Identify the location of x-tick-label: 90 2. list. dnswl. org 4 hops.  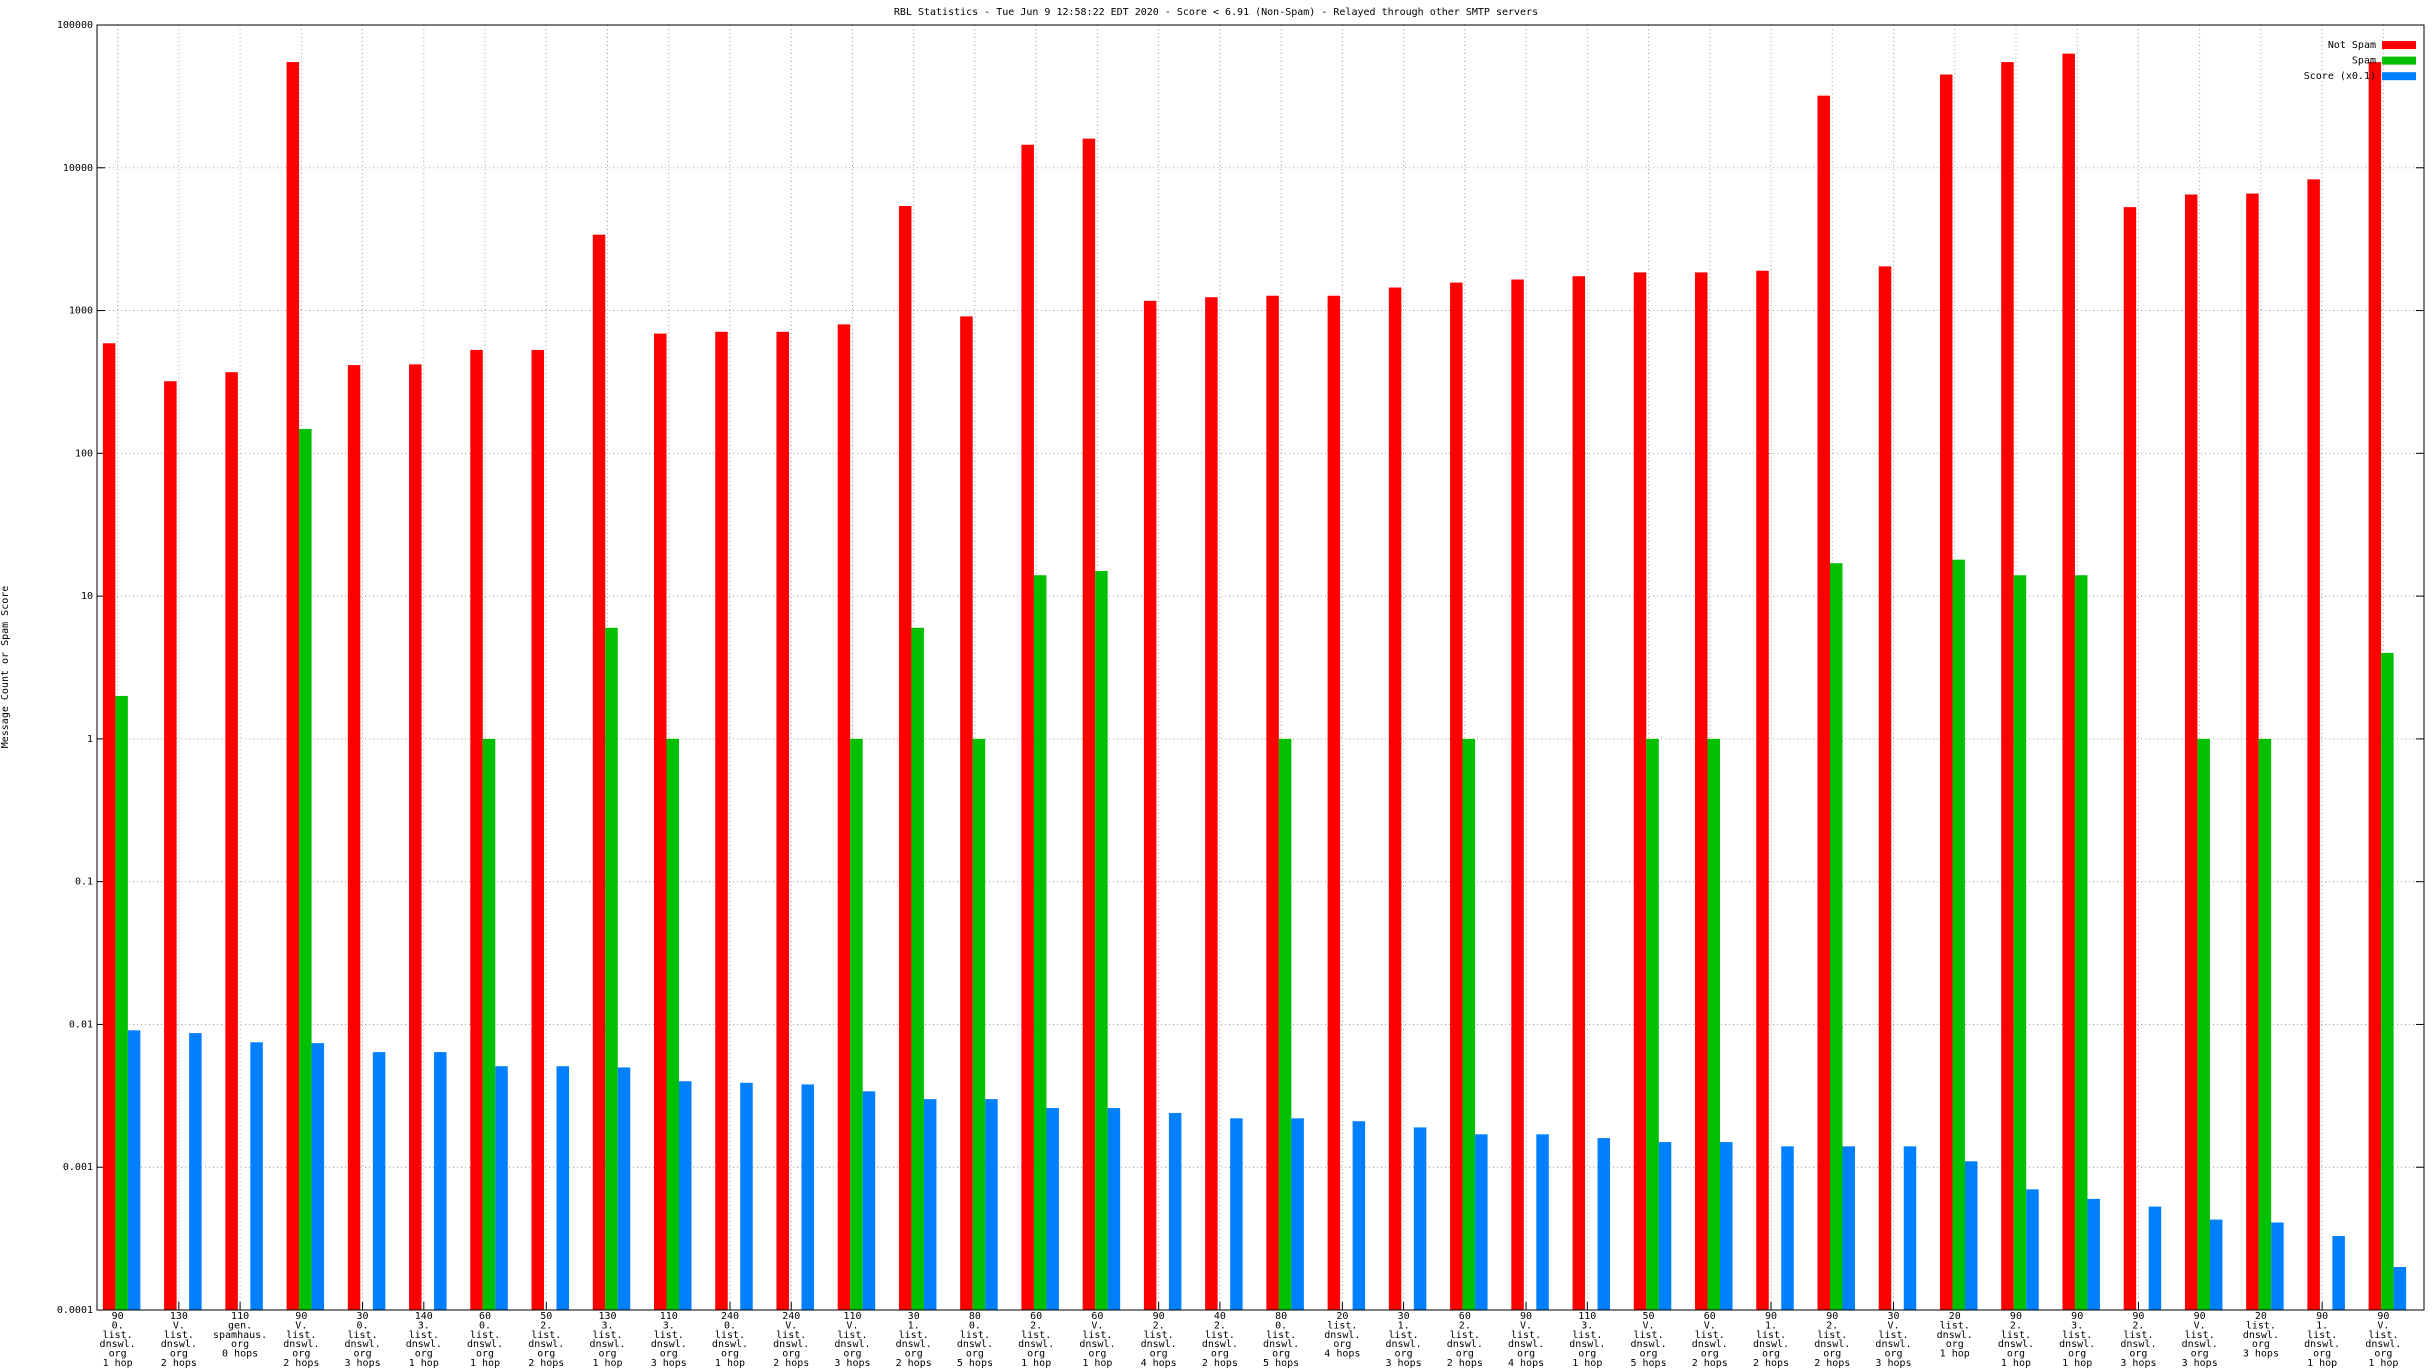
(1159, 1339).